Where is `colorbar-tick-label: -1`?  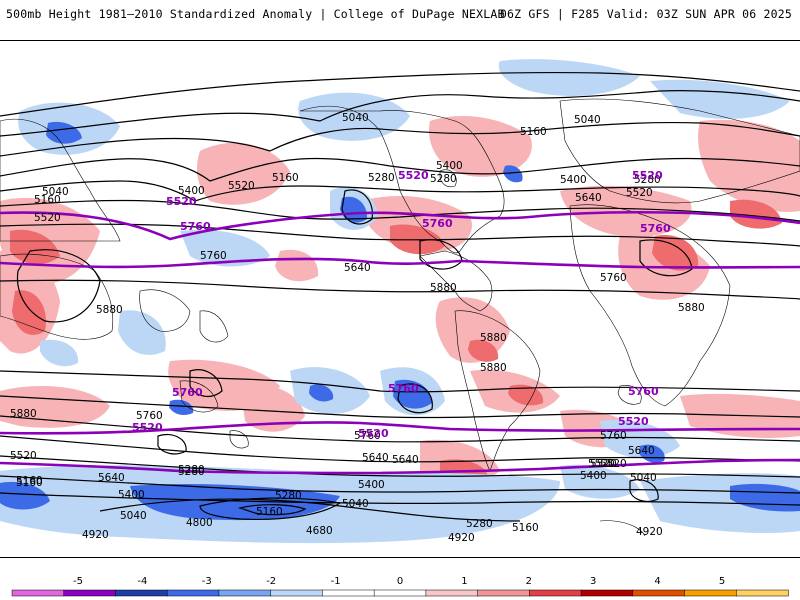
colorbar-tick-label: -1 is located at coordinates (336, 581).